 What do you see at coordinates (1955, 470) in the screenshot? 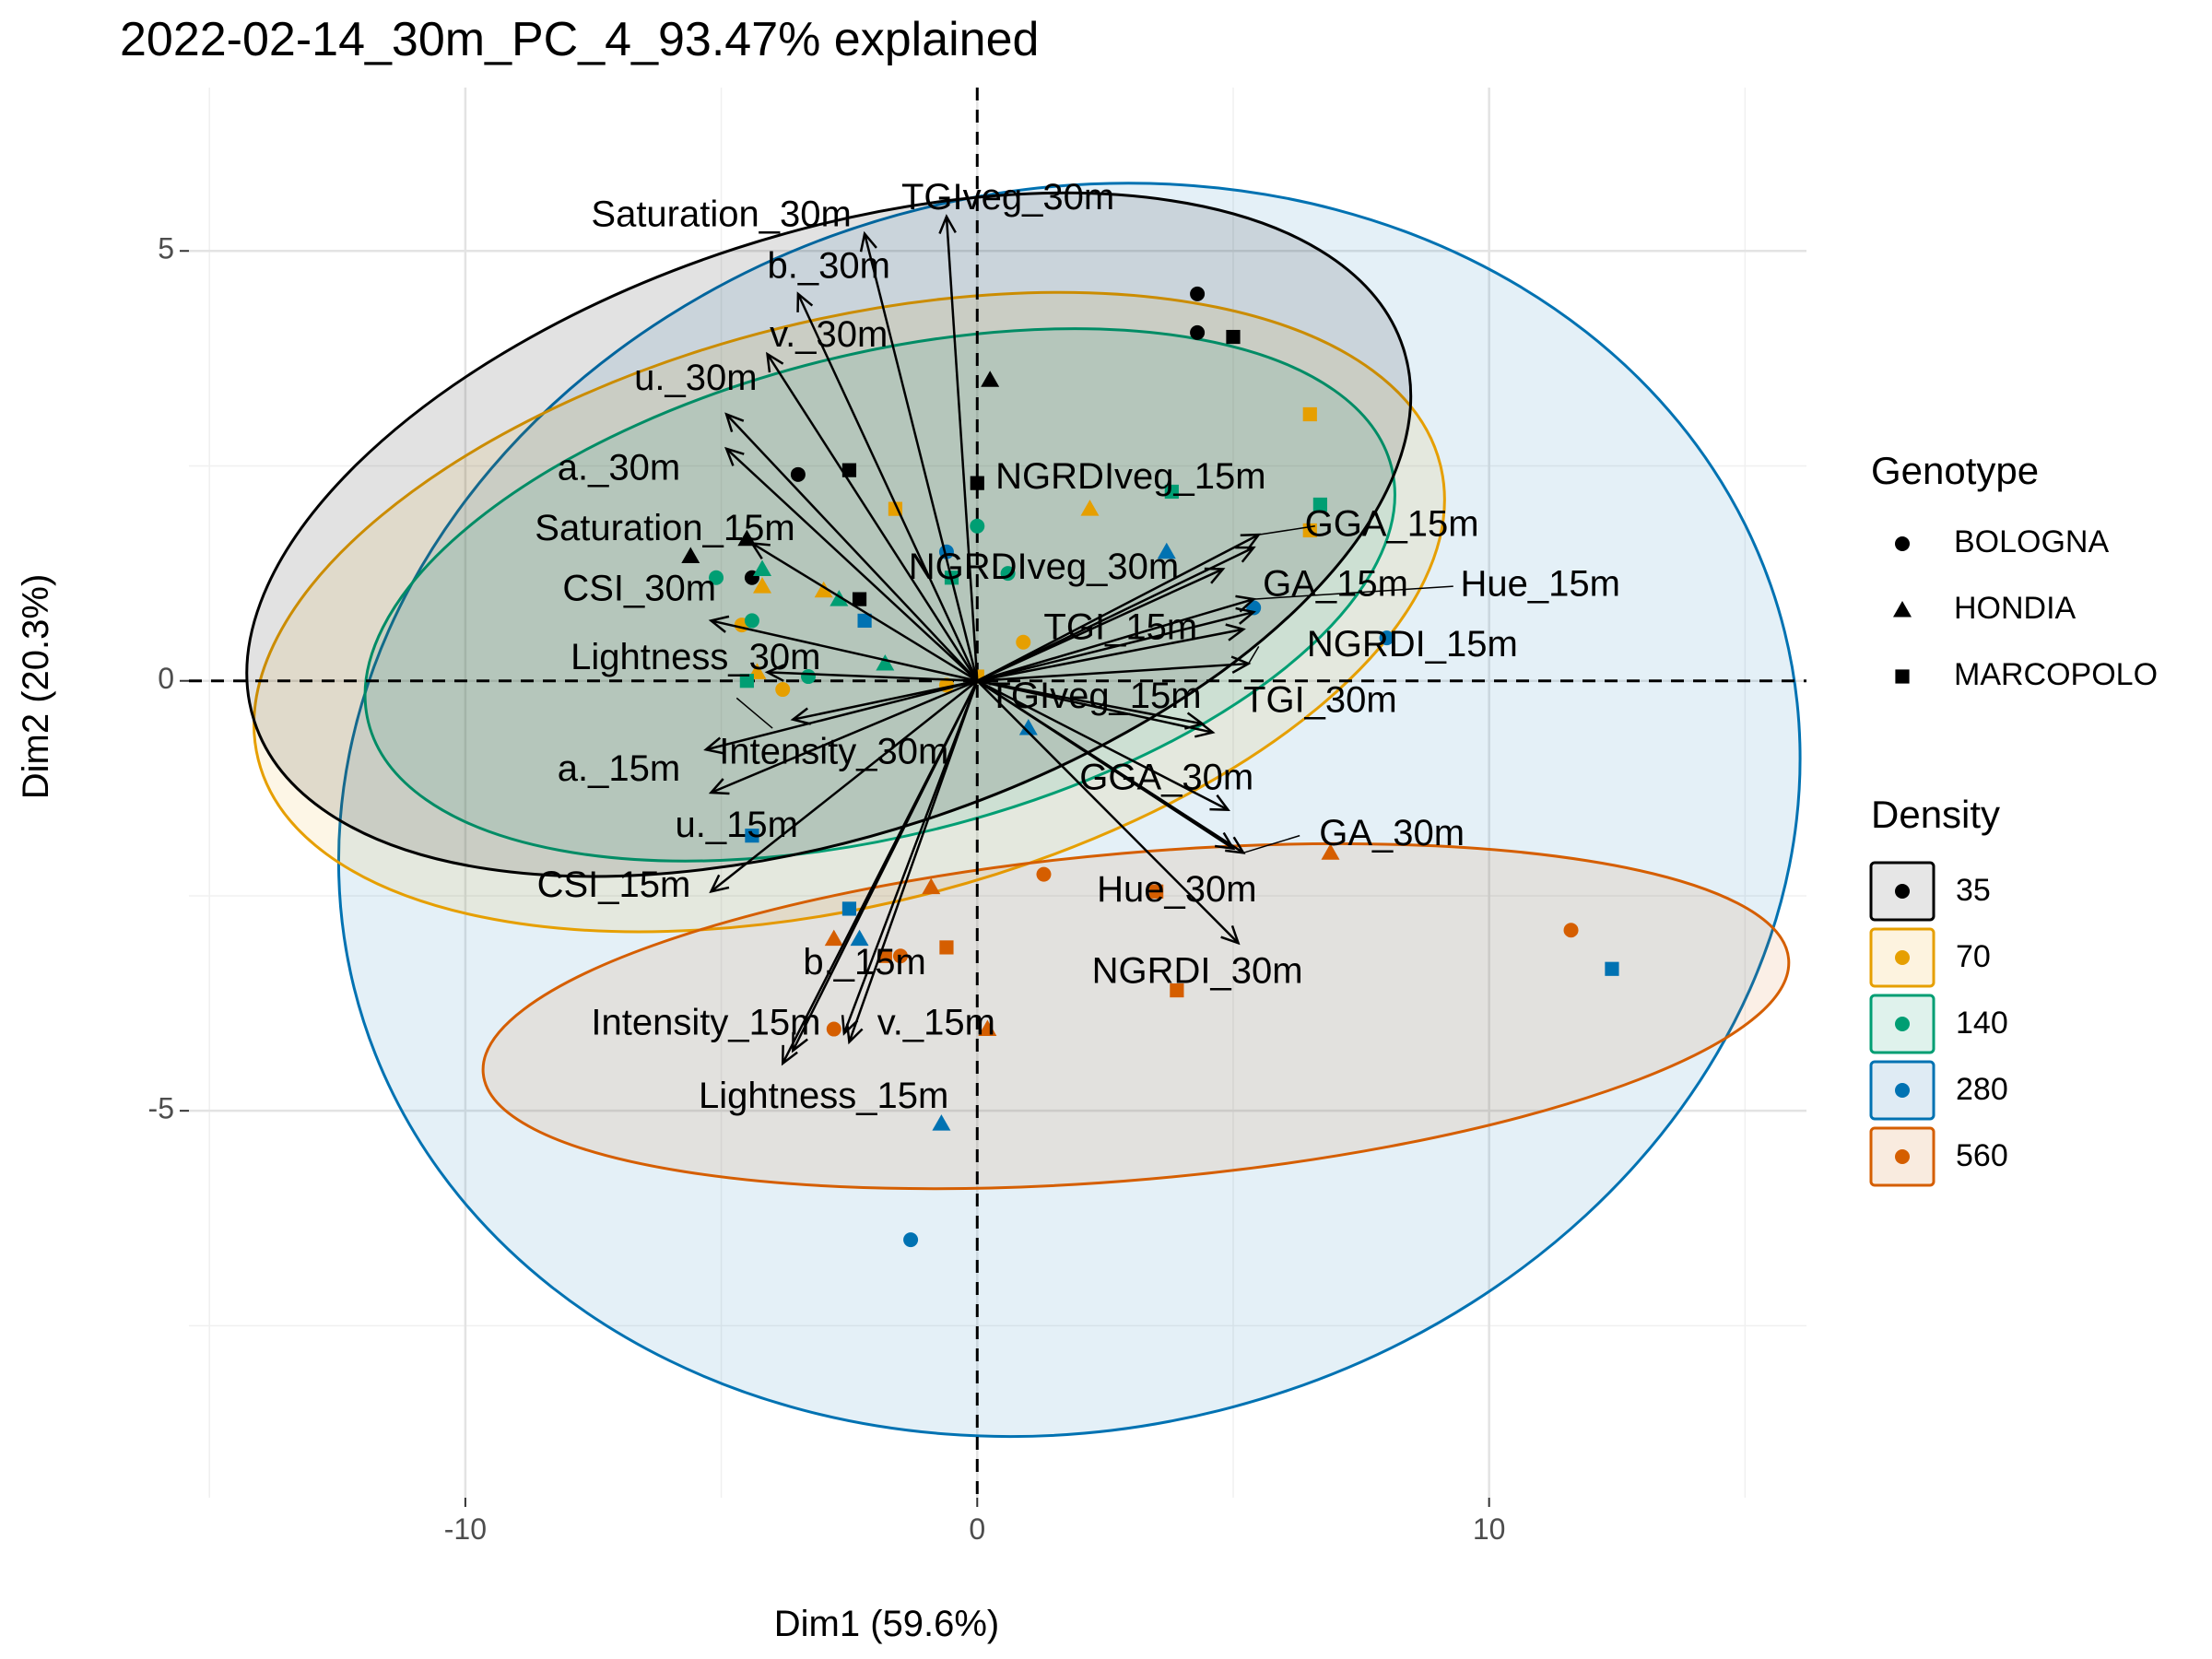
I see `genotype-legend-title: Genotype` at bounding box center [1955, 470].